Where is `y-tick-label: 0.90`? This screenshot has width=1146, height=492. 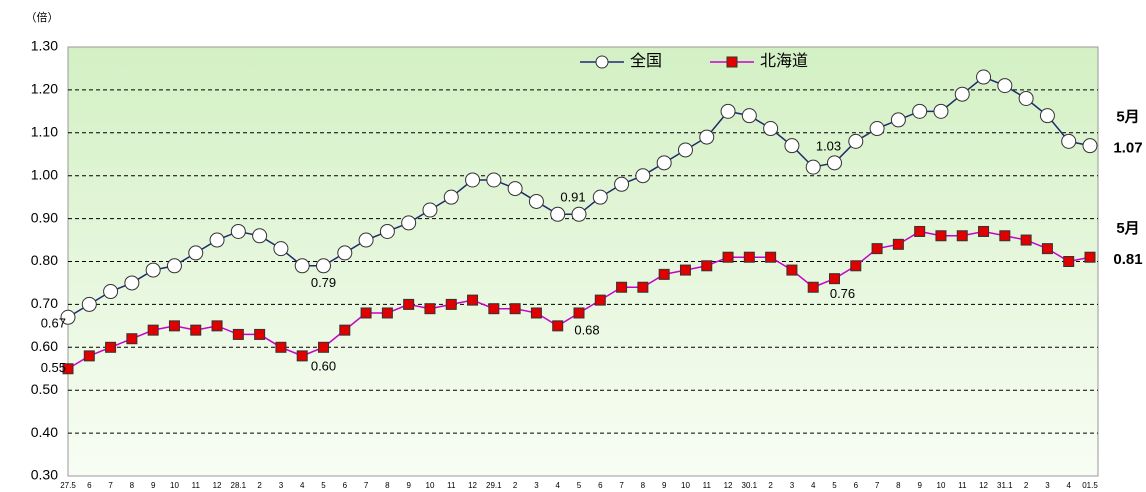 y-tick-label: 0.90 is located at coordinates (44, 217).